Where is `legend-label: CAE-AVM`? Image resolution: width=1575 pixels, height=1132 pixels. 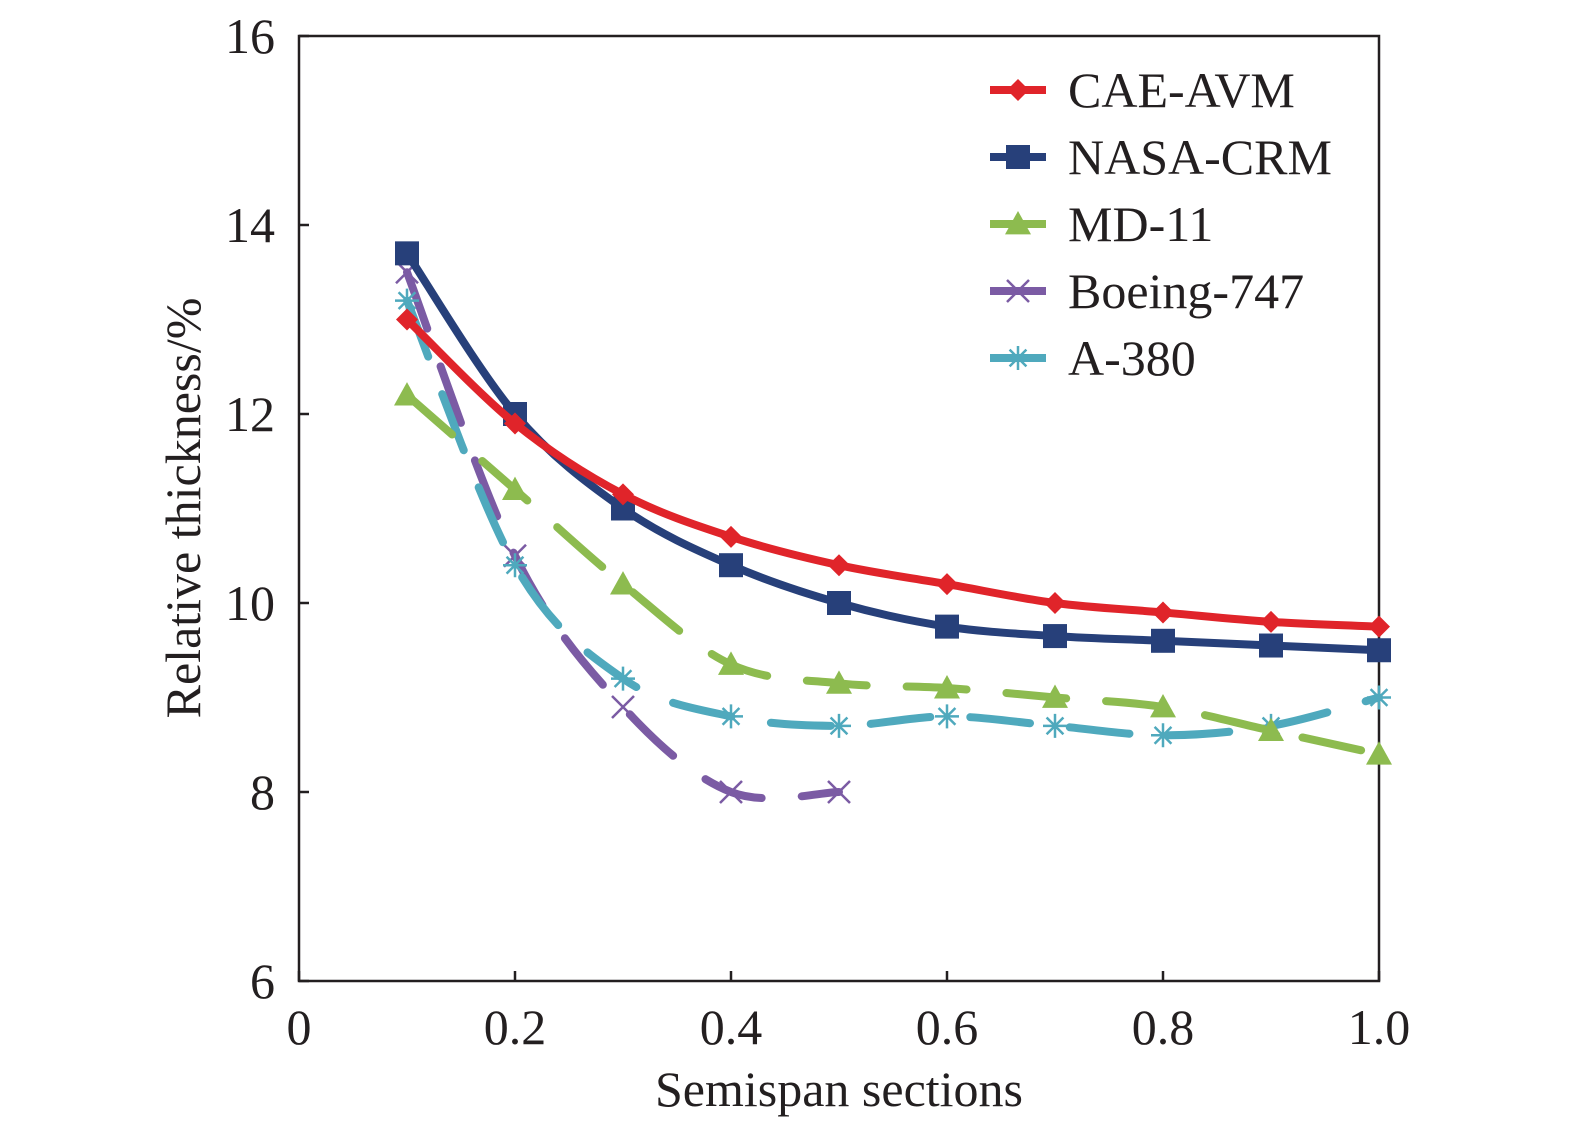 legend-label: CAE-AVM is located at coordinates (1181, 90).